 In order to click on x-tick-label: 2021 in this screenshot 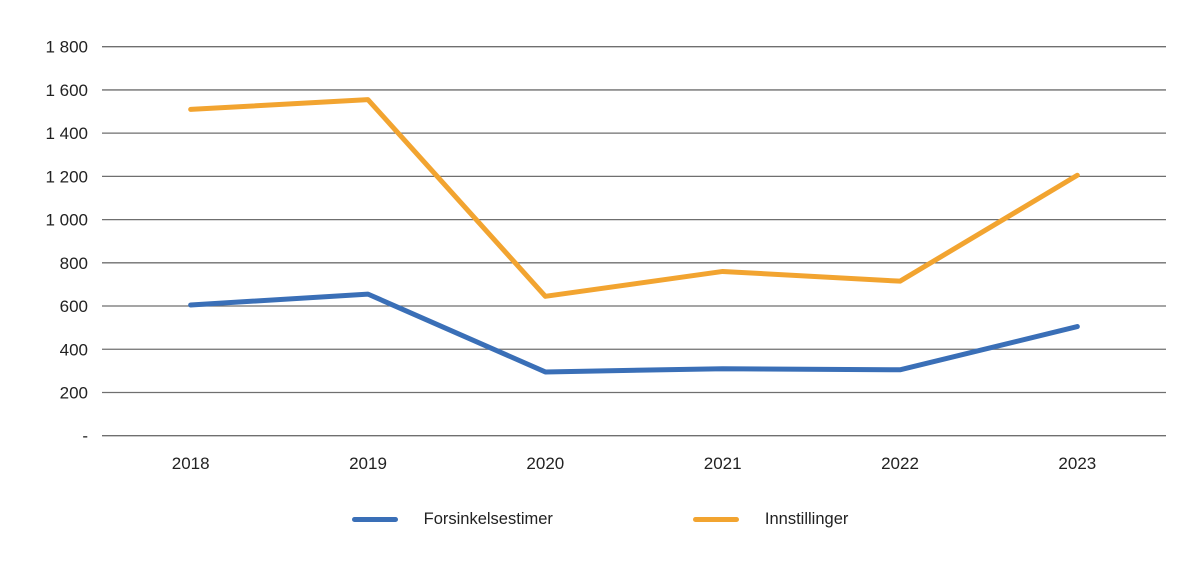, I will do `click(723, 463)`.